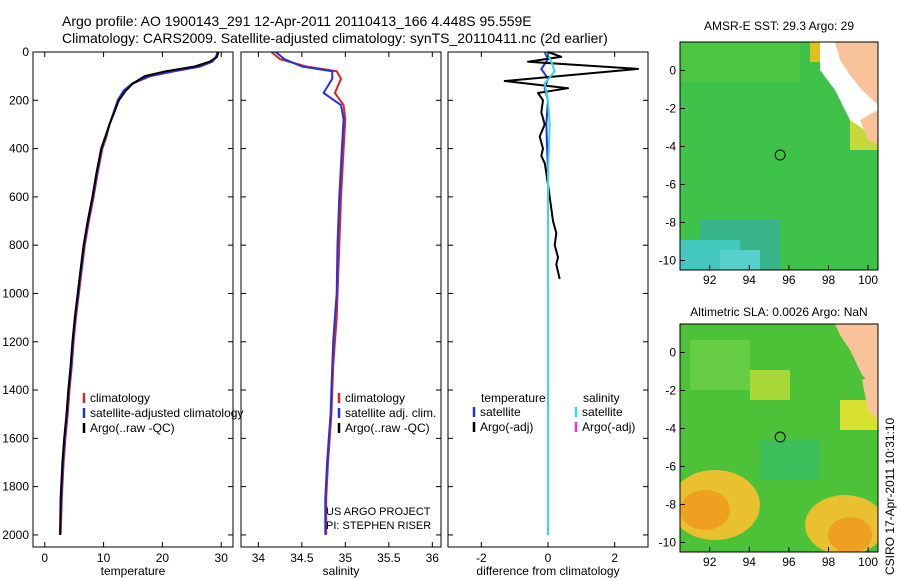 The height and width of the screenshot is (580, 900). I want to click on sla-xtick-label: 96, so click(789, 562).